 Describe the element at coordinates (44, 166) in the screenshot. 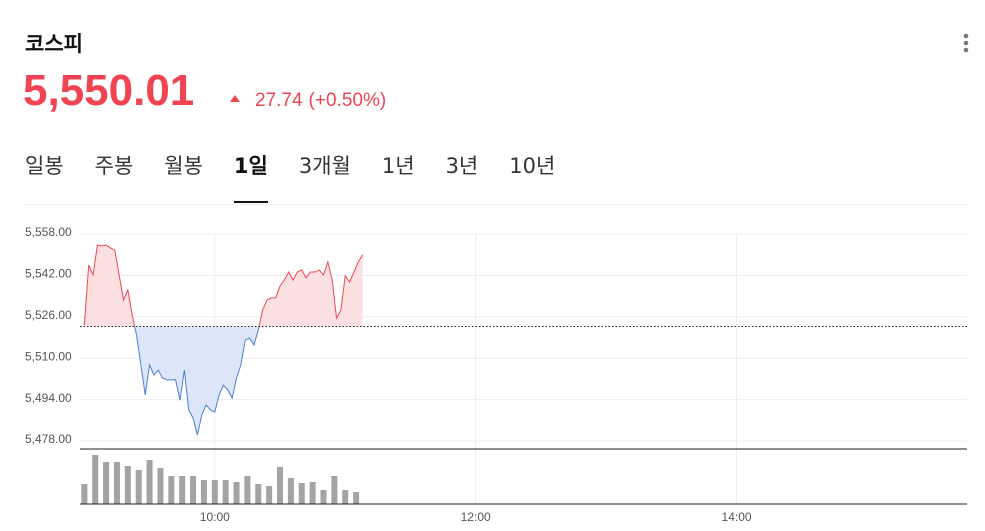

I see `tab: 일봉` at that location.